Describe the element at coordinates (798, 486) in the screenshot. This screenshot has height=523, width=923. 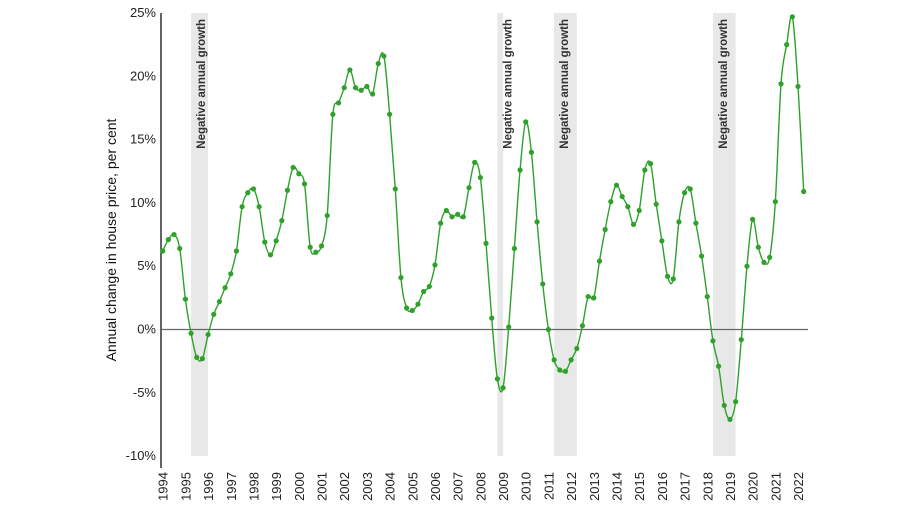
I see `x-tick-label: 2022` at that location.